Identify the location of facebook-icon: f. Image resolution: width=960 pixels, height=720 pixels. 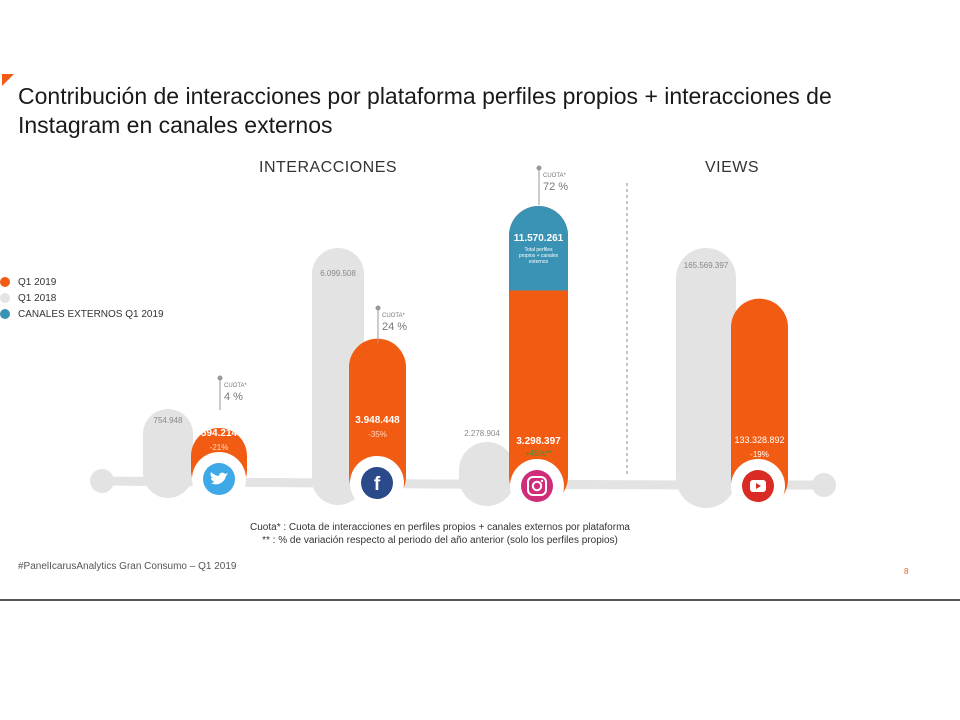
(377, 483).